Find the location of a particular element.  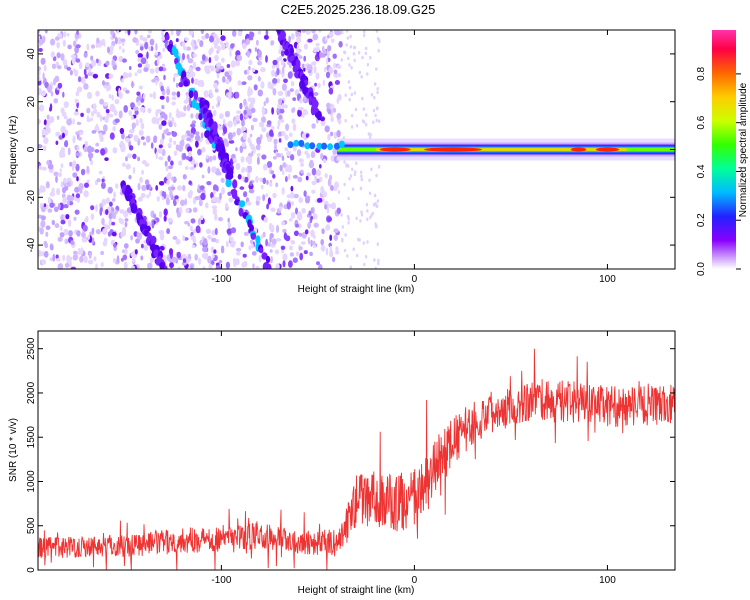

x-tick-label: 0 is located at coordinates (415, 580).